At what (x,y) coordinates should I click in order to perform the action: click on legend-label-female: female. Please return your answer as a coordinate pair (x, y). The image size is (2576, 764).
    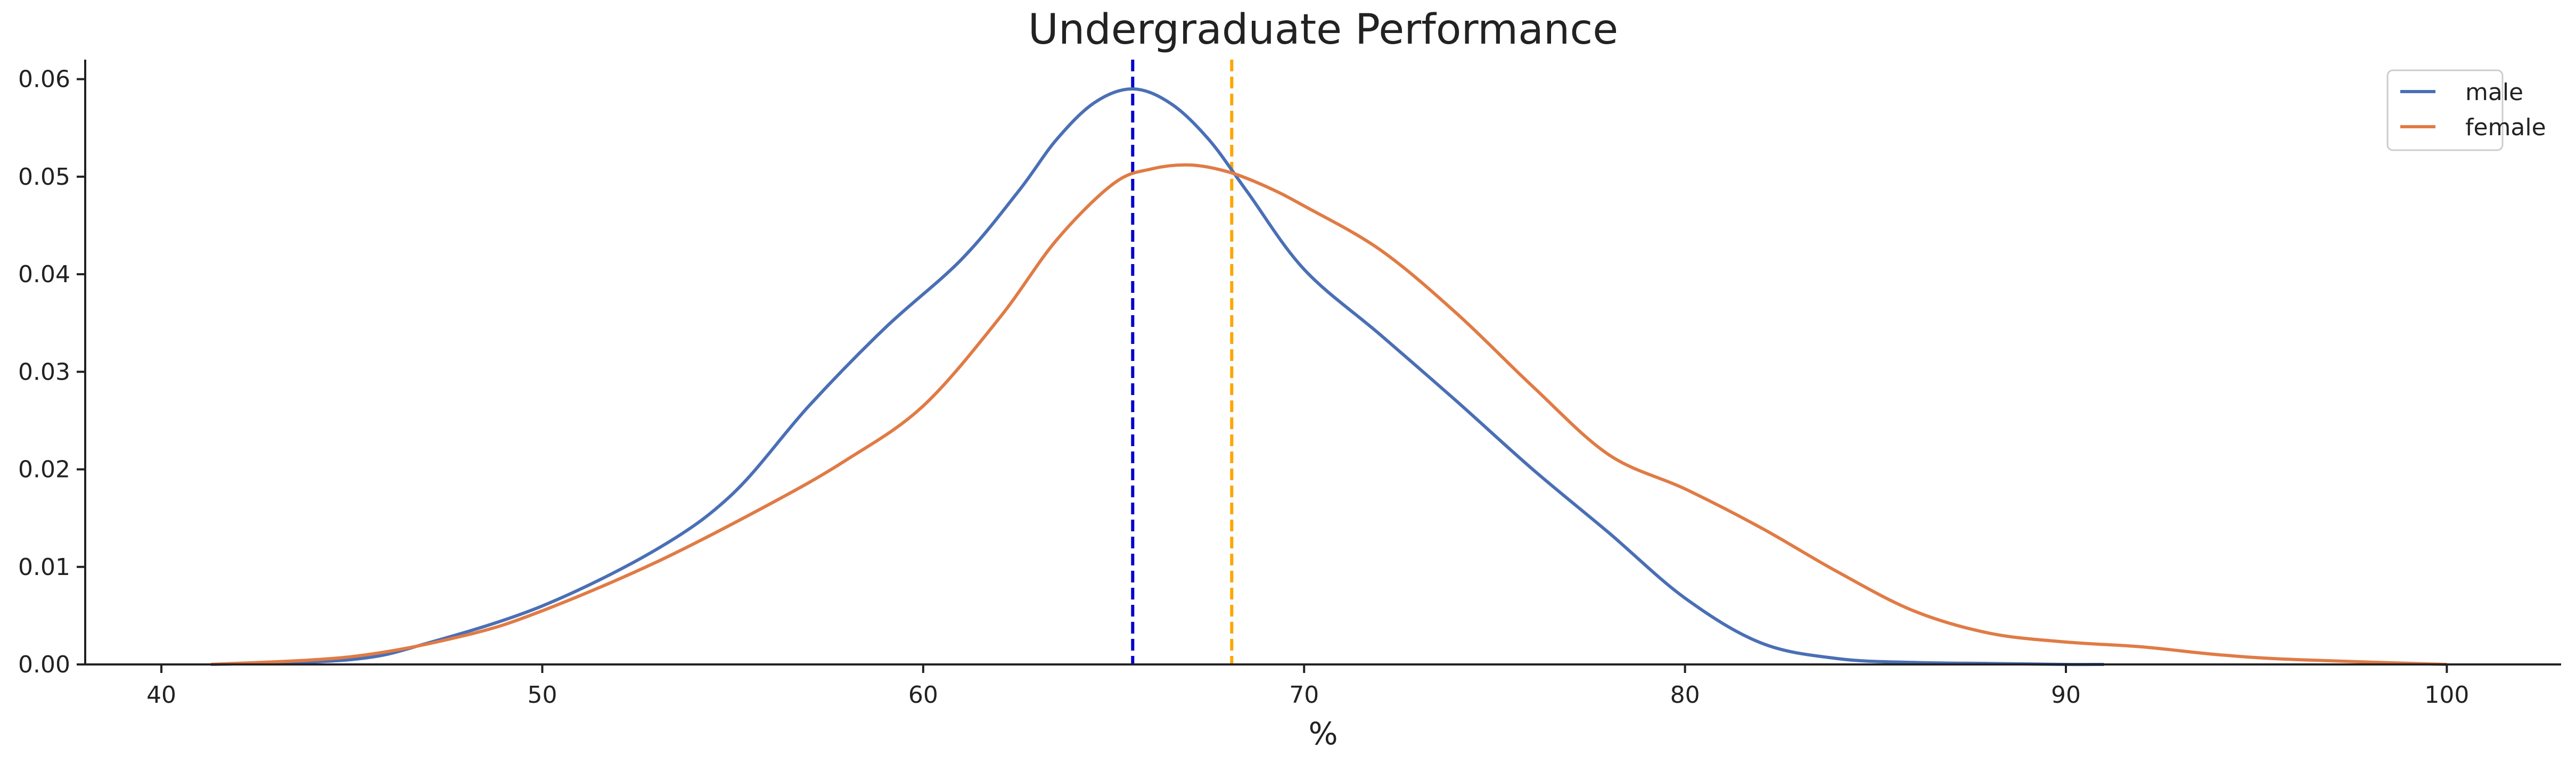
    Looking at the image, I should click on (2505, 128).